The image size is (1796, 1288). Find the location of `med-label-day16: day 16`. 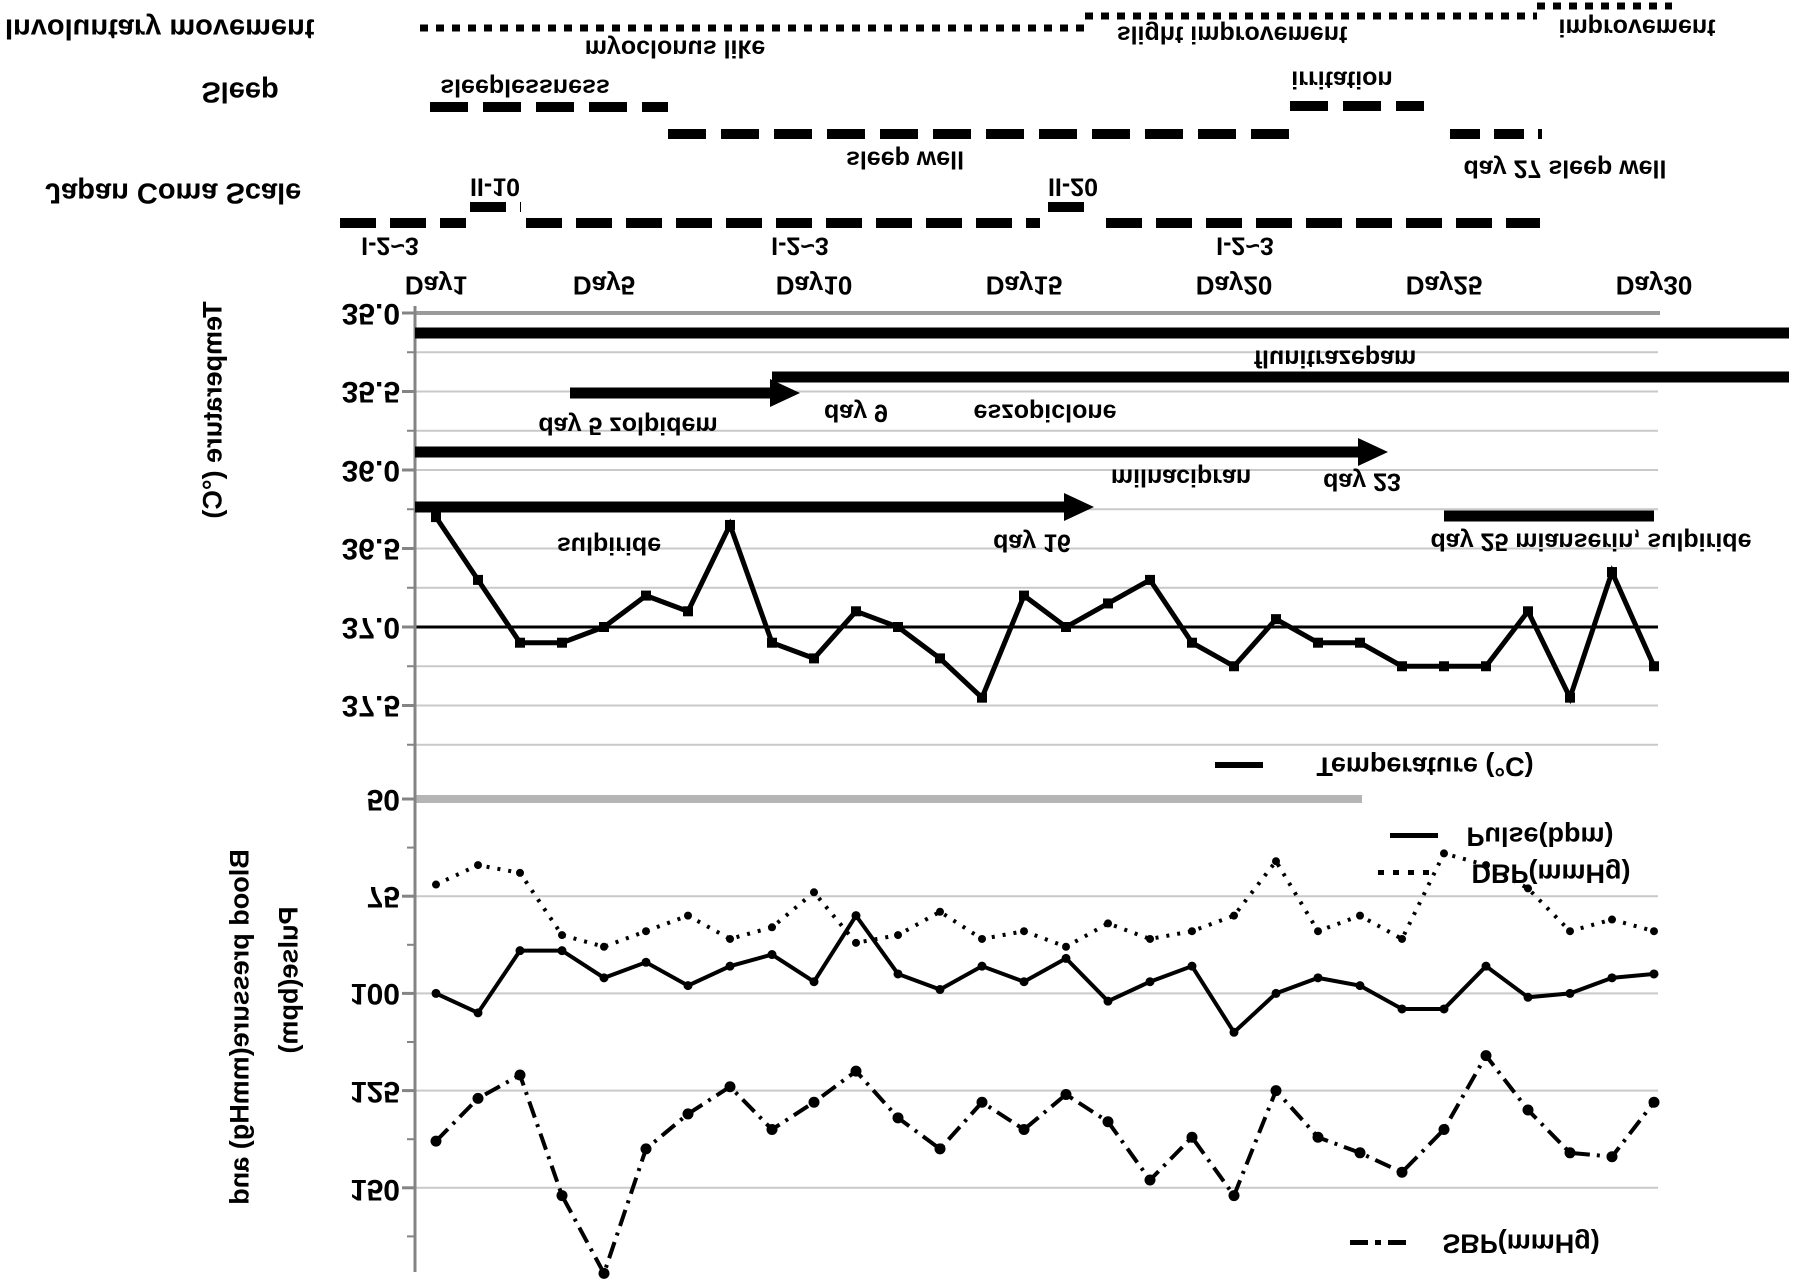

med-label-day16: day 16 is located at coordinates (1032, 542).